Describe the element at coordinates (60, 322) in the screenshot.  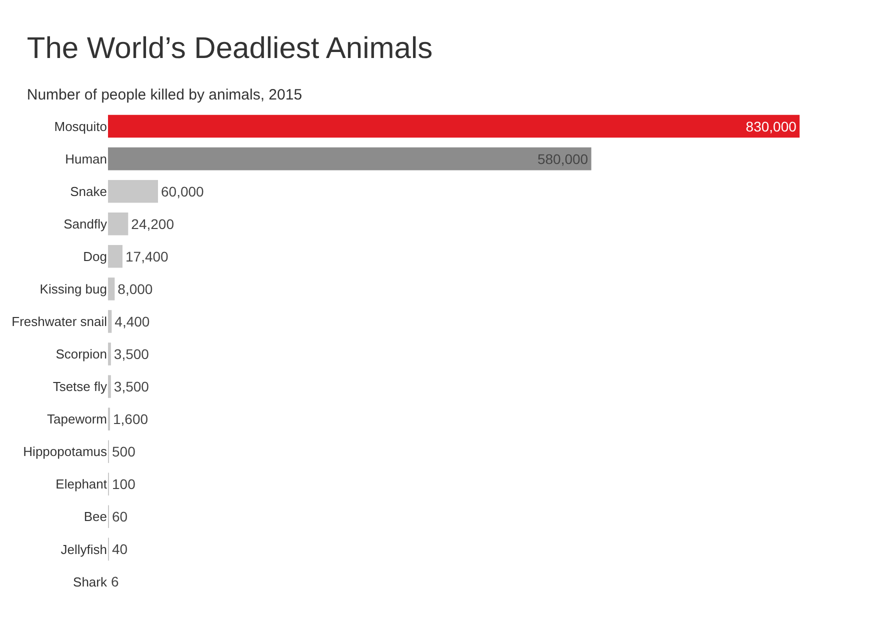
I see `y-tick-label: Freshwater snail` at that location.